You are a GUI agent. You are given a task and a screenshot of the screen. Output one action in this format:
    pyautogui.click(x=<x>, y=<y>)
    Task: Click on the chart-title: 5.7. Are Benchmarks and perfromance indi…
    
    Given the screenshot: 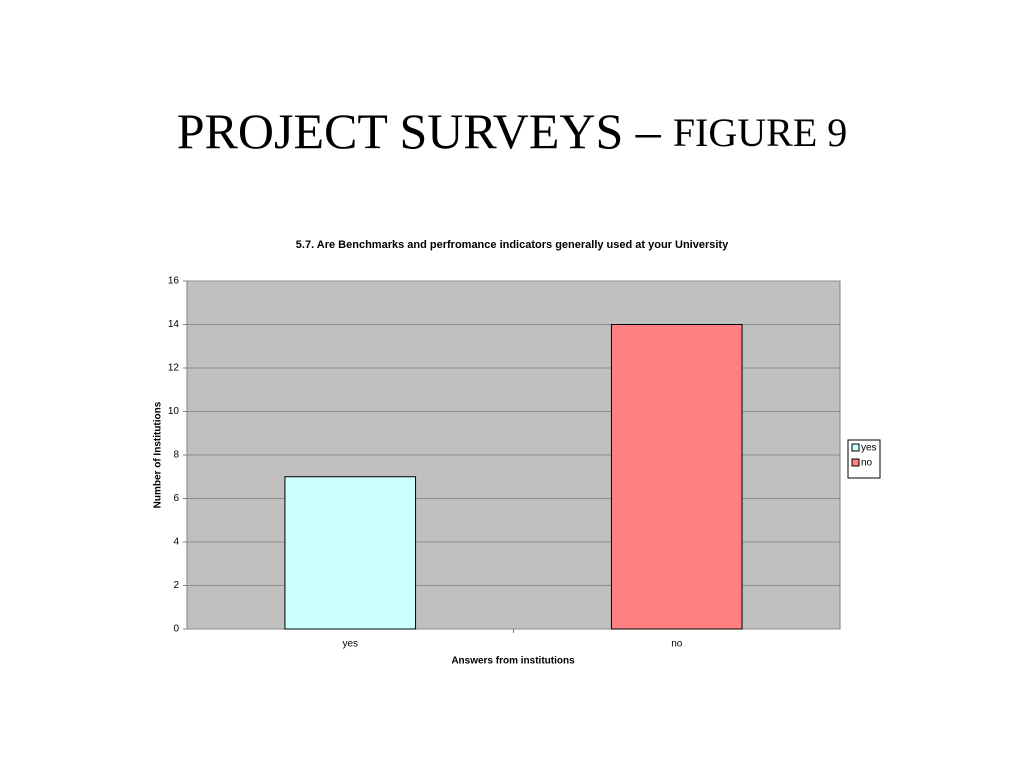 What is the action you would take?
    pyautogui.click(x=512, y=245)
    